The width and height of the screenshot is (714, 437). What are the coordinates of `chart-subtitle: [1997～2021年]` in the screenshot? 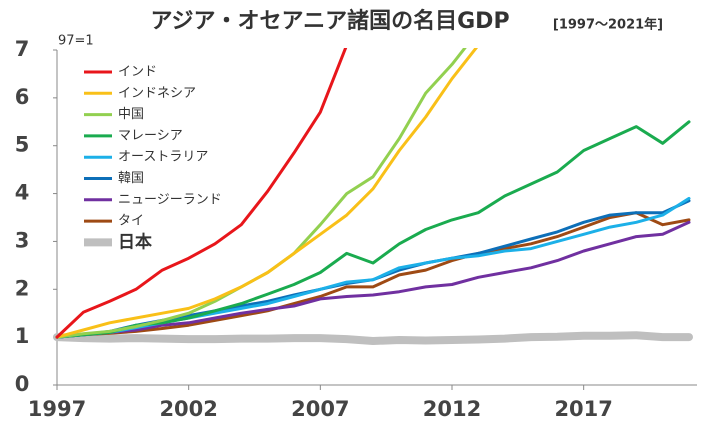 It's located at (608, 25).